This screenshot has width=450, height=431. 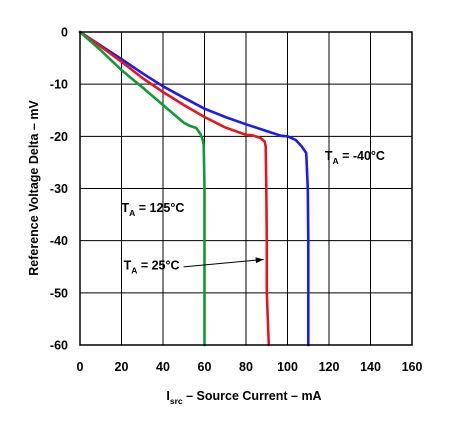 I want to click on x-tick-label: 120, so click(x=329, y=367).